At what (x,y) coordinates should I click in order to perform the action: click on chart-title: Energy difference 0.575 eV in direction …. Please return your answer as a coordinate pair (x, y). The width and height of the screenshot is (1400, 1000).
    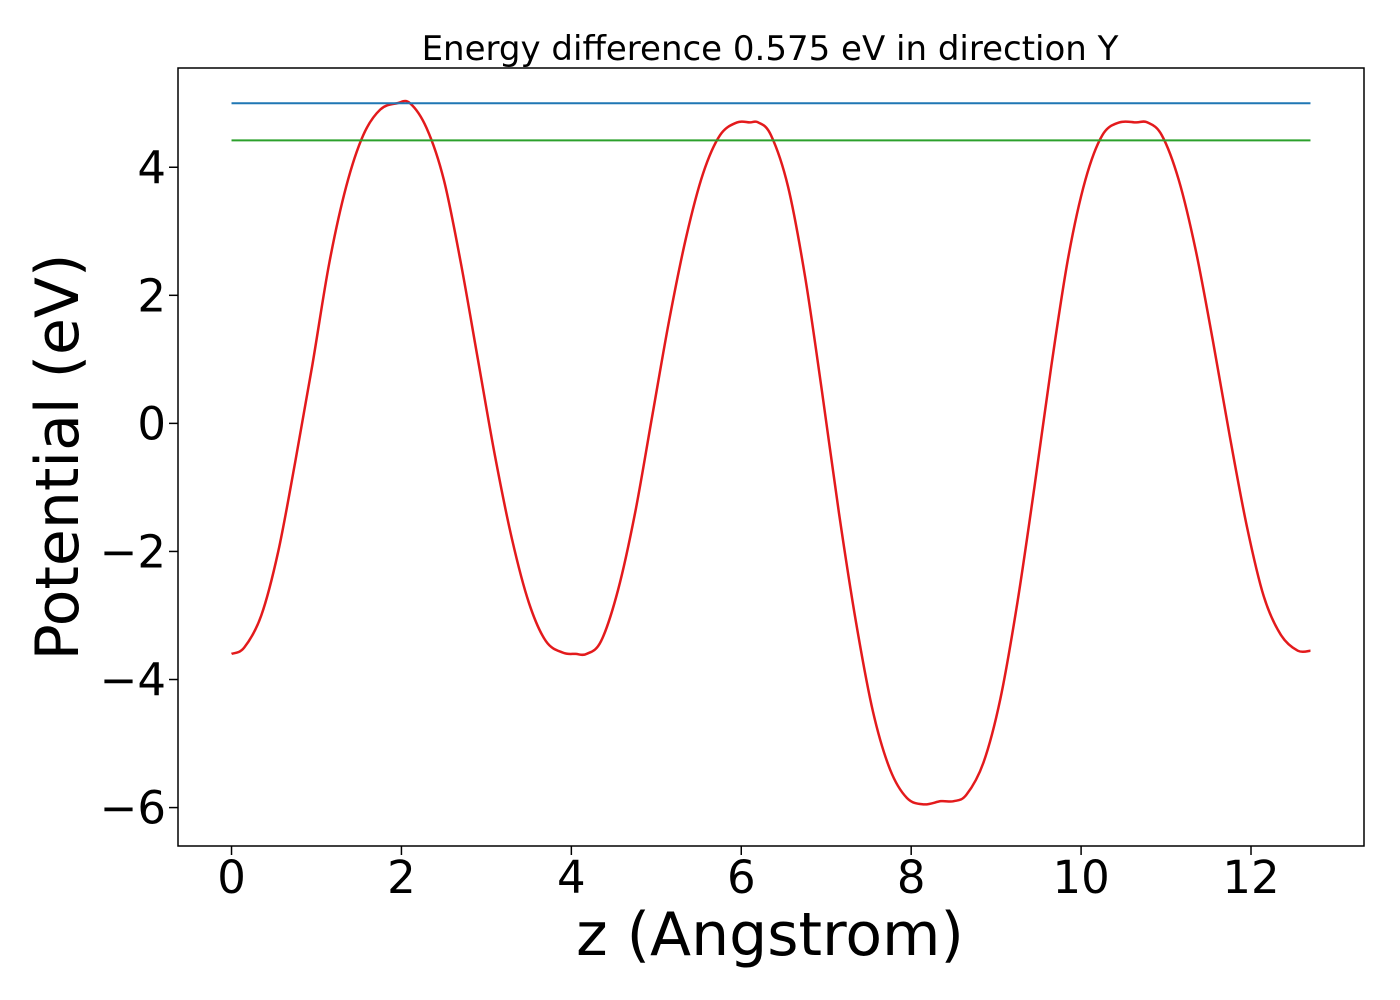
    Looking at the image, I should click on (770, 49).